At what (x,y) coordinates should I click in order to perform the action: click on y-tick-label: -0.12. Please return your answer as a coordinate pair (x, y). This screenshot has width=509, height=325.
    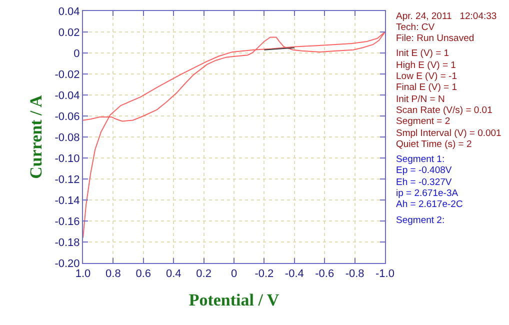
    Looking at the image, I should click on (67, 180).